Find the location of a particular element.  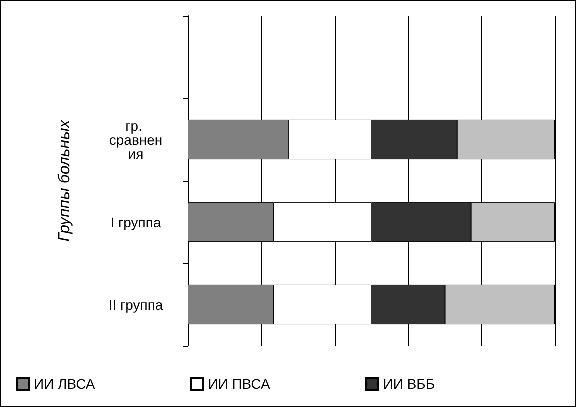

legend-label: ИИ ЛВСА is located at coordinates (65, 384).